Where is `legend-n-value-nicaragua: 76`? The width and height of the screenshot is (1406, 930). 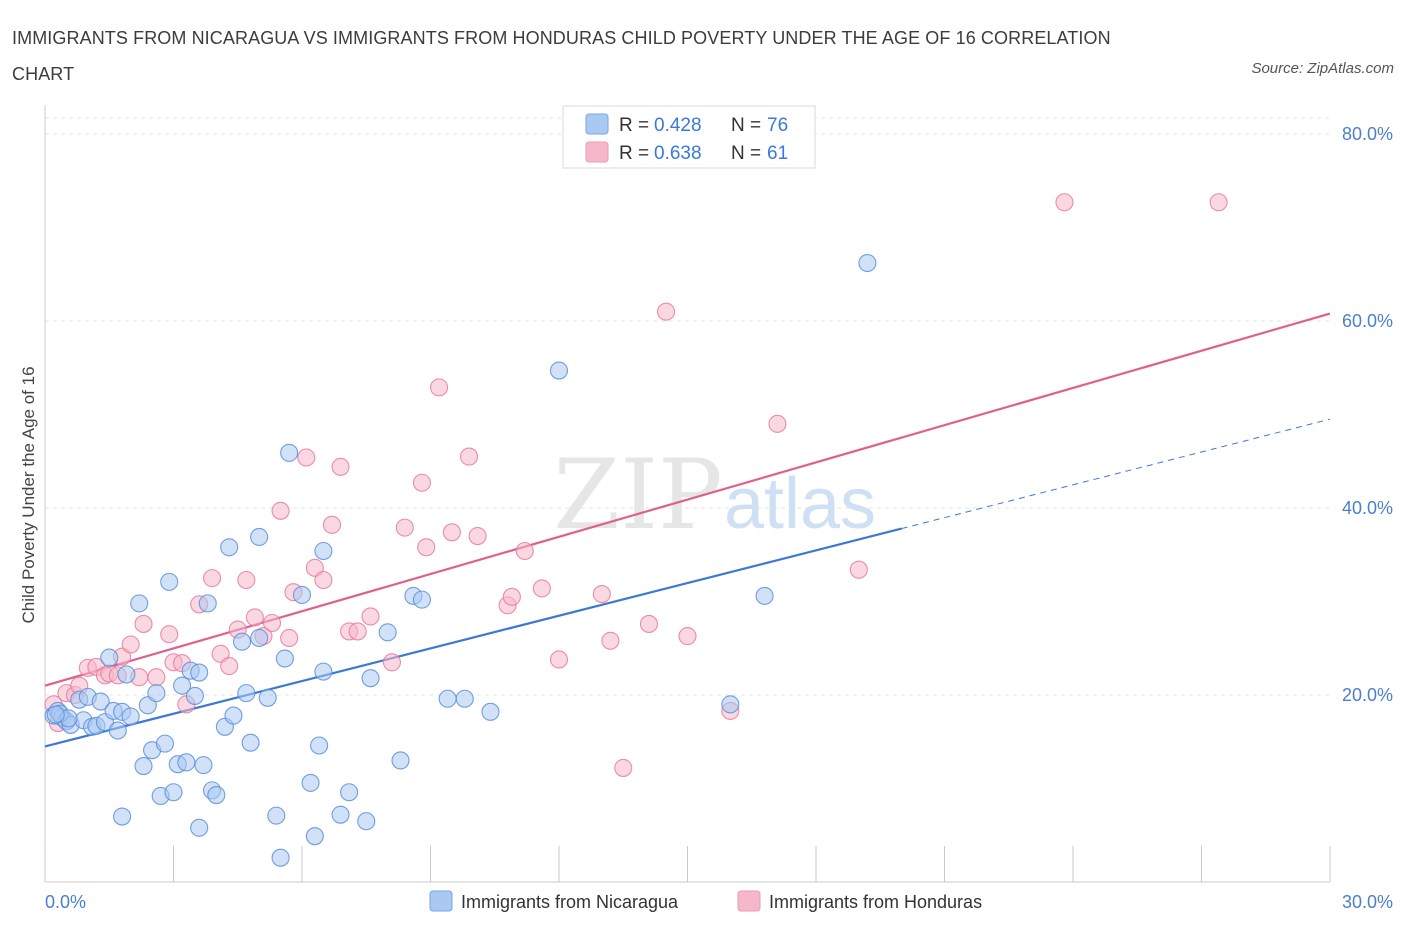 legend-n-value-nicaragua: 76 is located at coordinates (777, 125).